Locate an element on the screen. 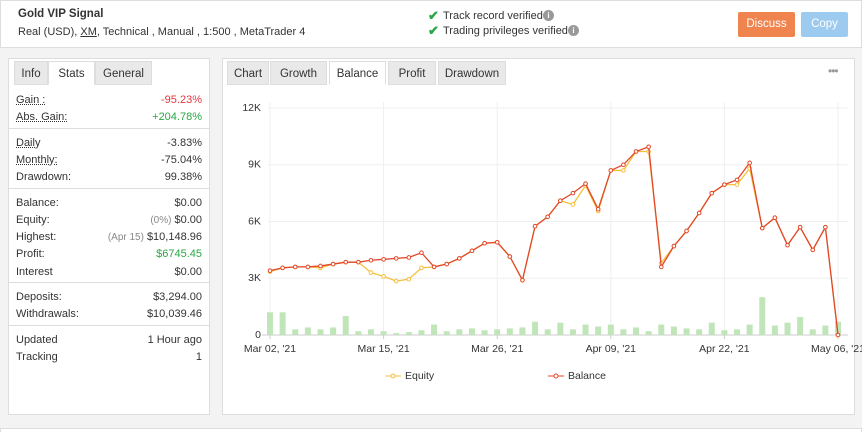 This screenshot has height=432, width=862. stat-row: Highest: (Apr 15) $10,148.96 is located at coordinates (109, 237).